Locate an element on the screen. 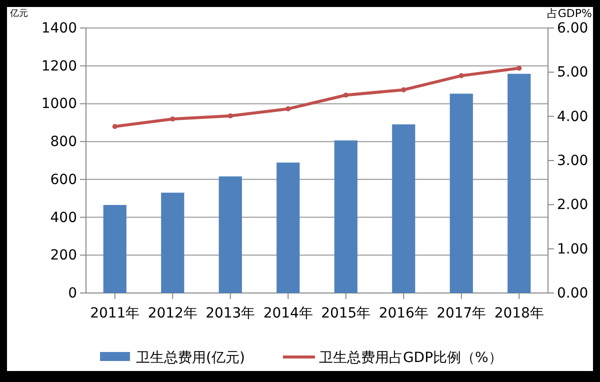 The height and width of the screenshot is (382, 600). x-tick-label: 2014年 is located at coordinates (288, 313).